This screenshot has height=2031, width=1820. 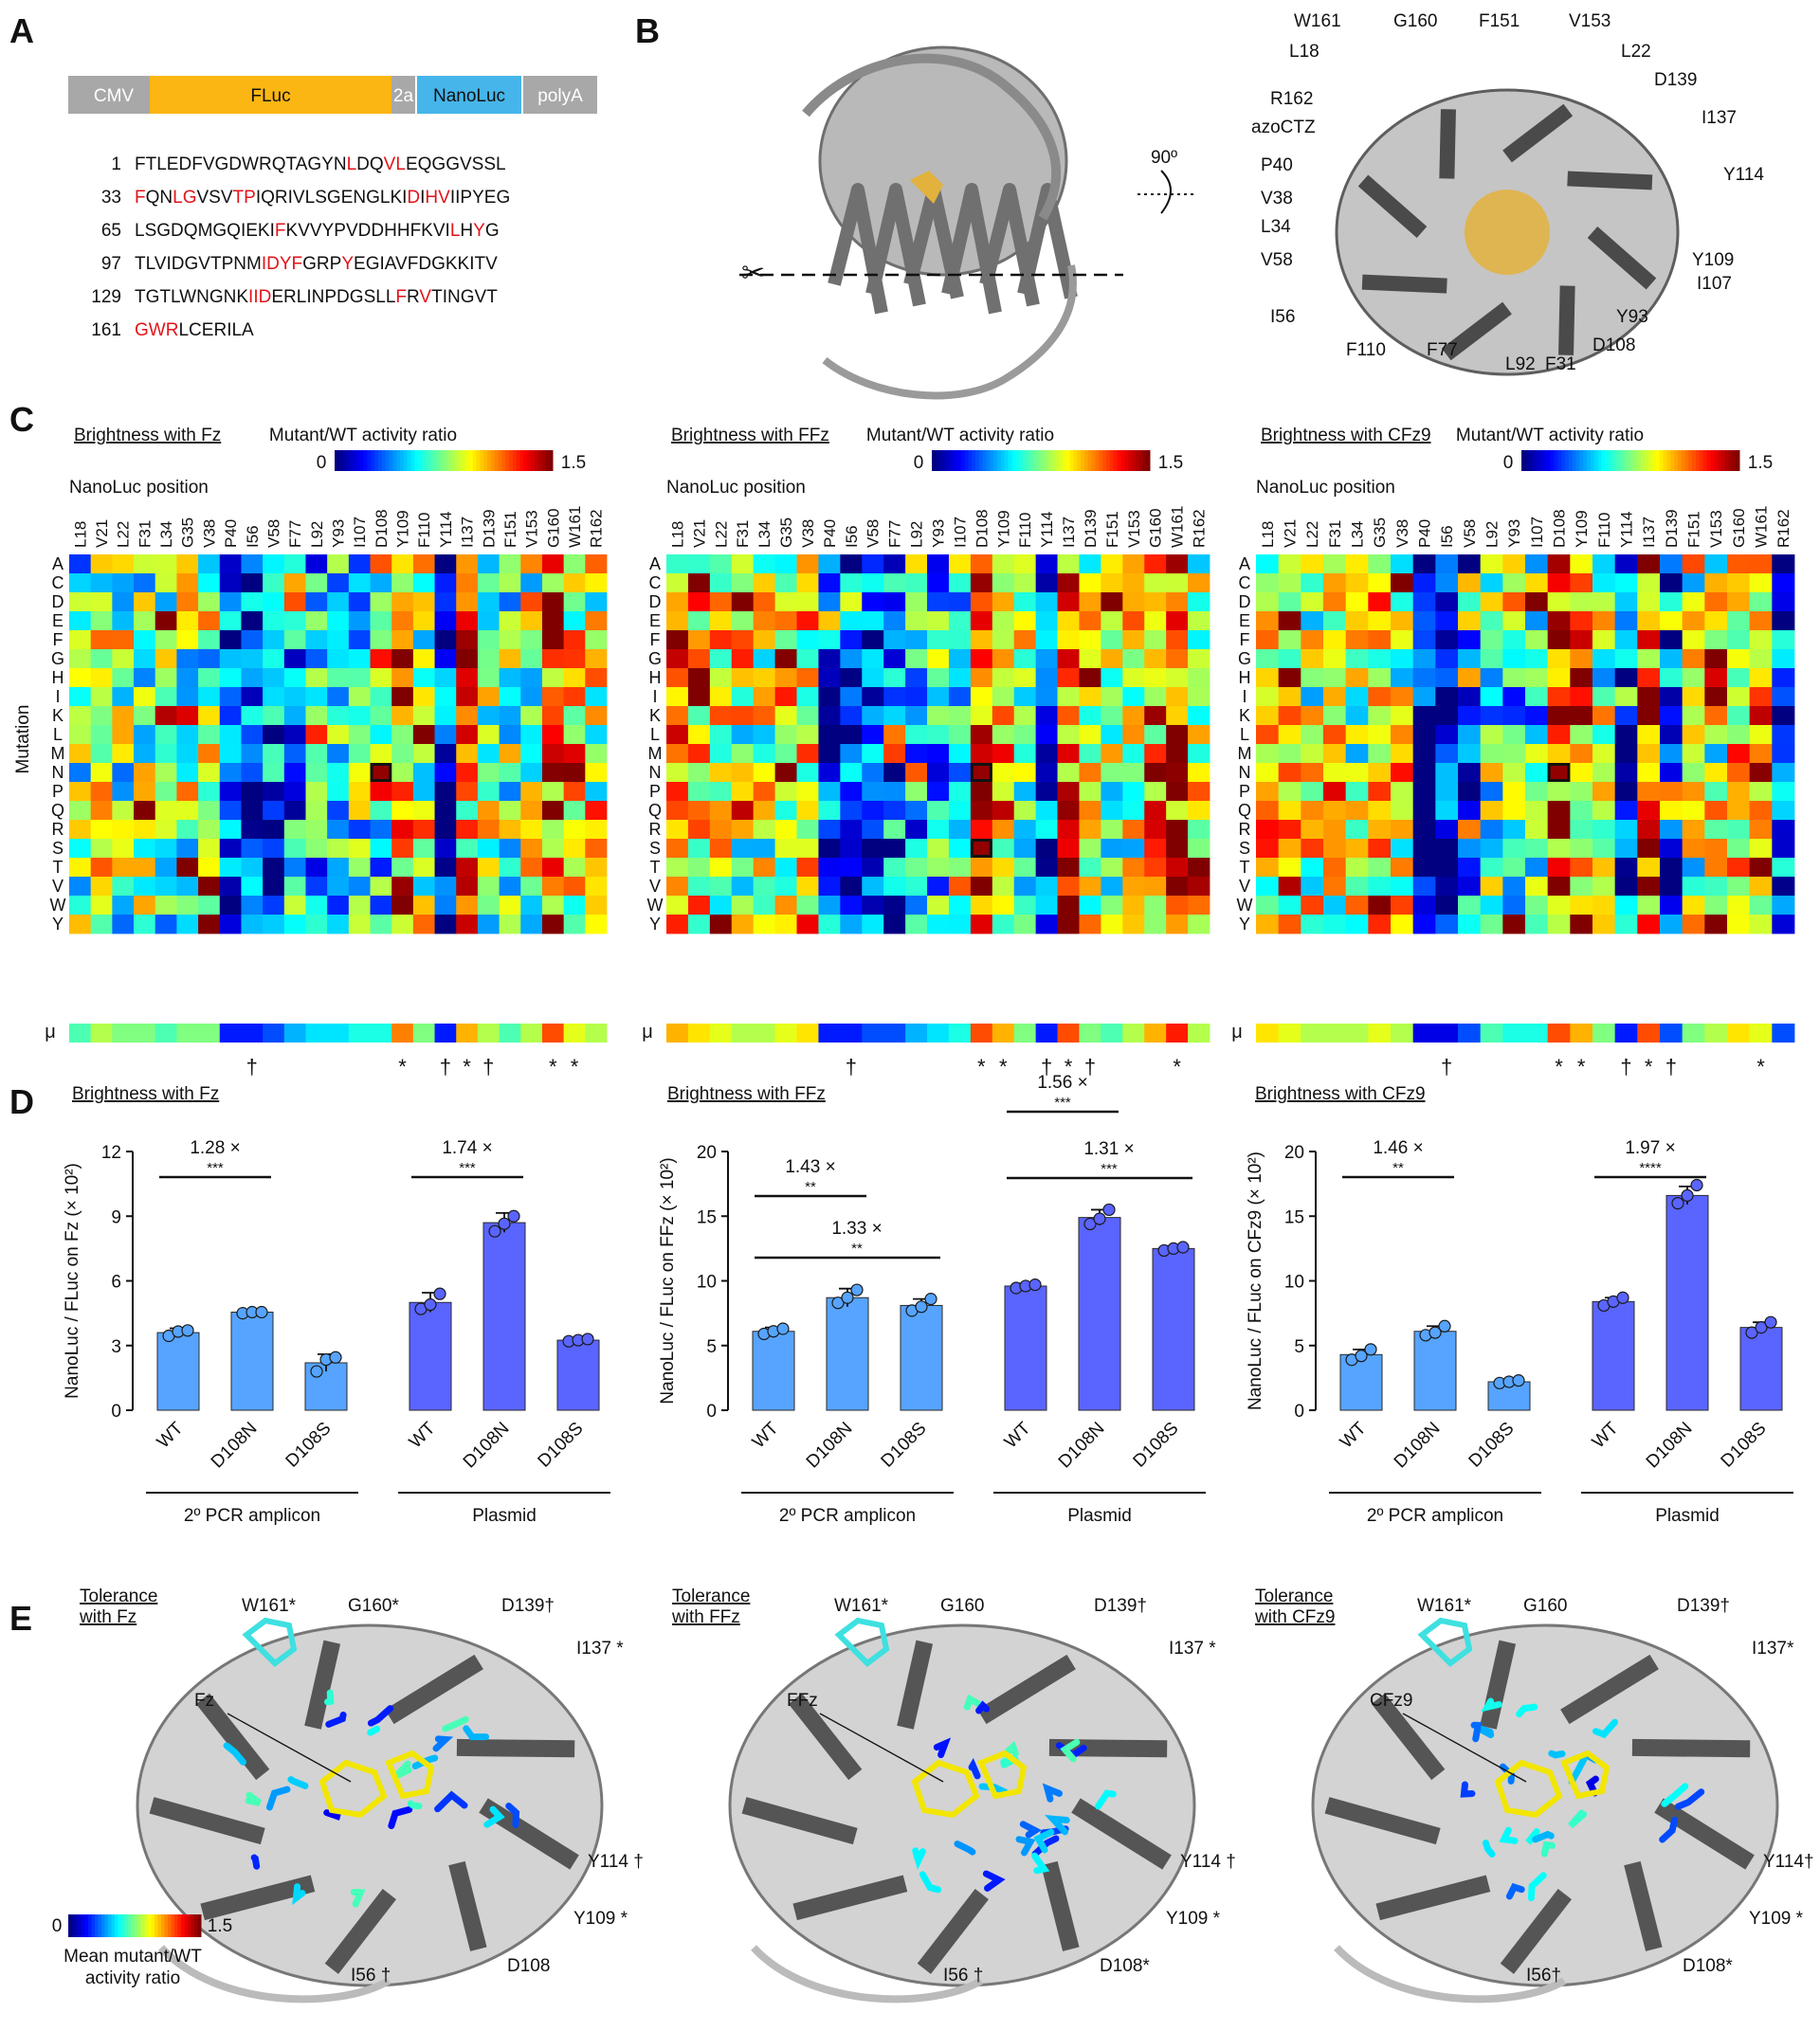 I want to click on row-label: S, so click(x=1244, y=848).